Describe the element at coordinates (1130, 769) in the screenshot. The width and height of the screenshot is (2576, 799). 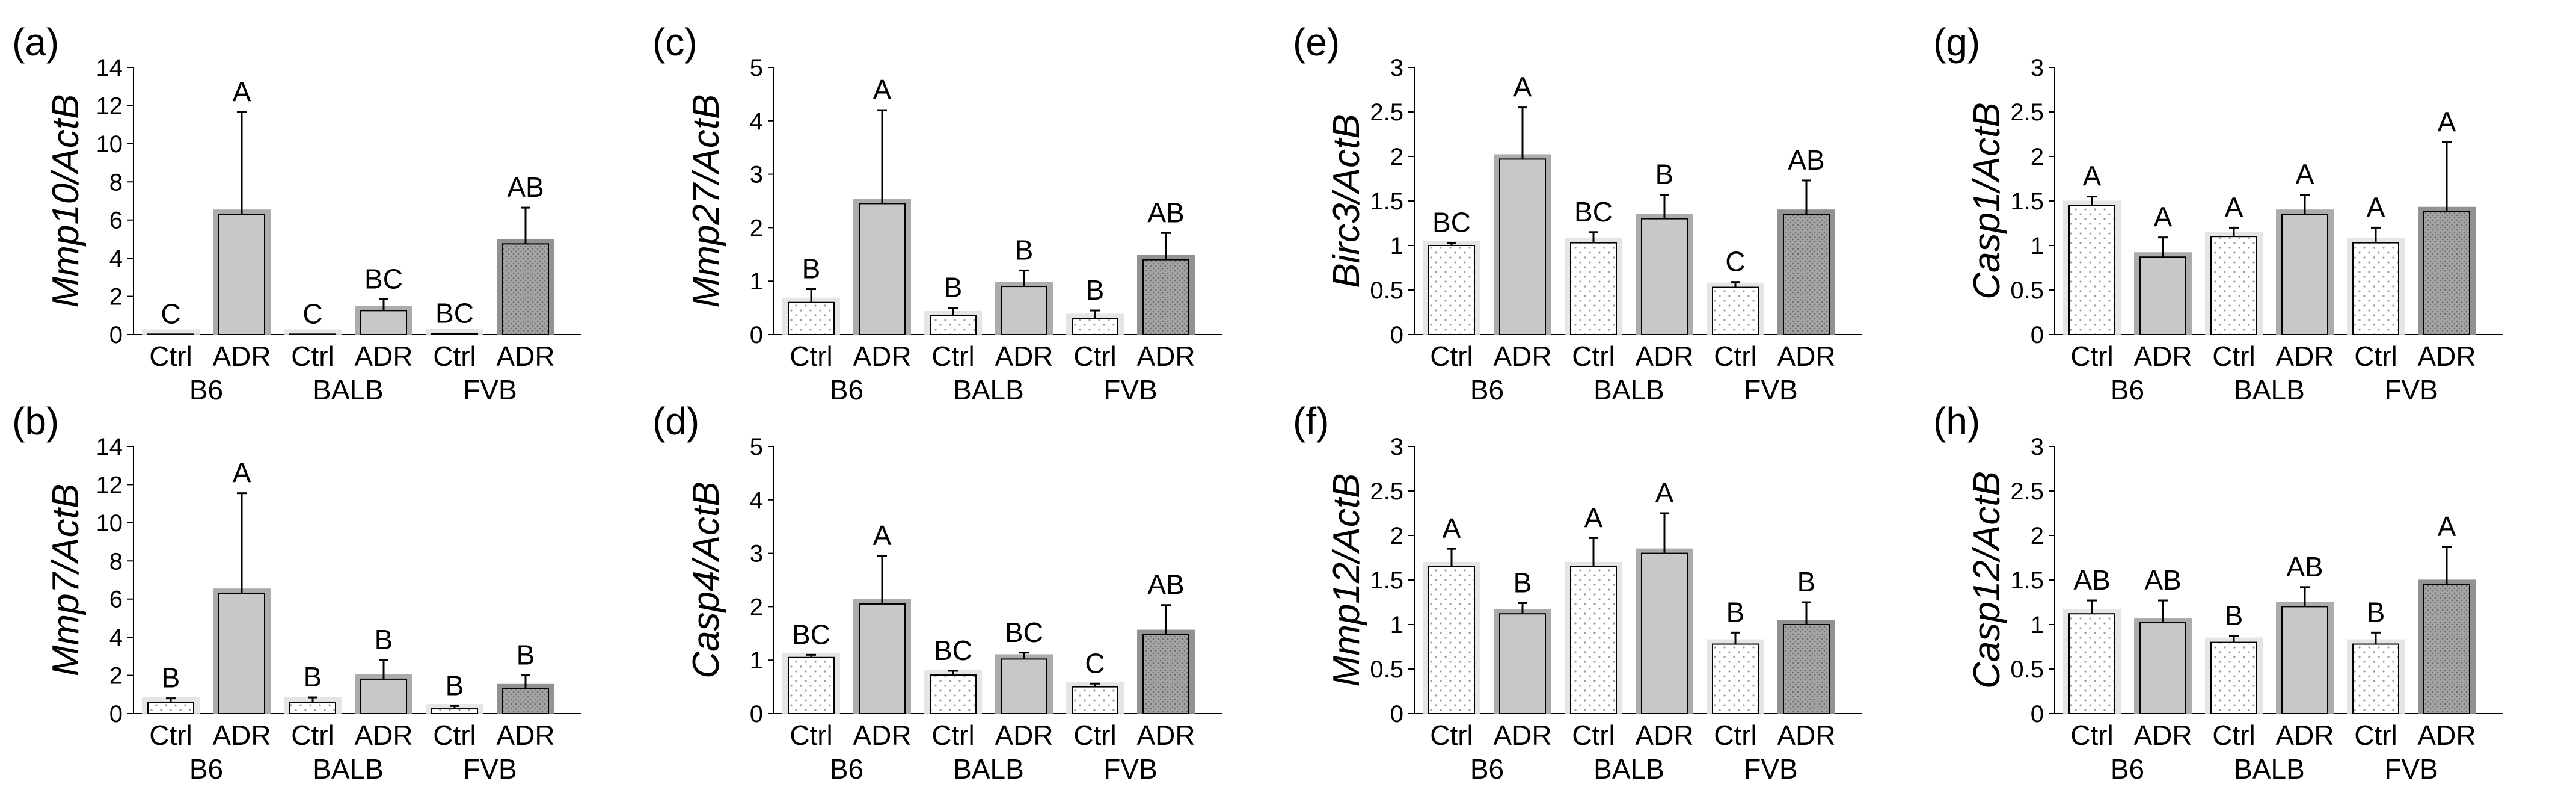
I see `x-group-label: FVB` at that location.